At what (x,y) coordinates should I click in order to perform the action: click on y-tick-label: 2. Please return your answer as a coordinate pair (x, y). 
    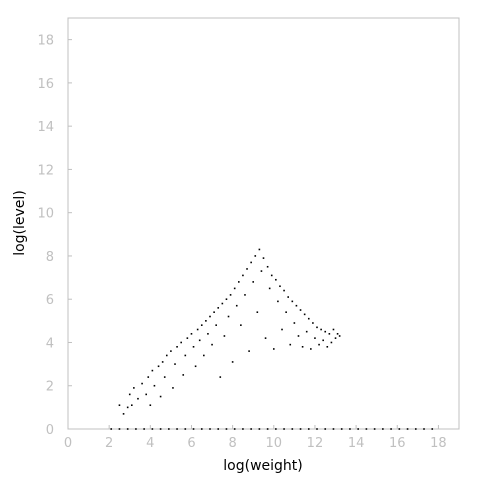
    Looking at the image, I should click on (50, 387).